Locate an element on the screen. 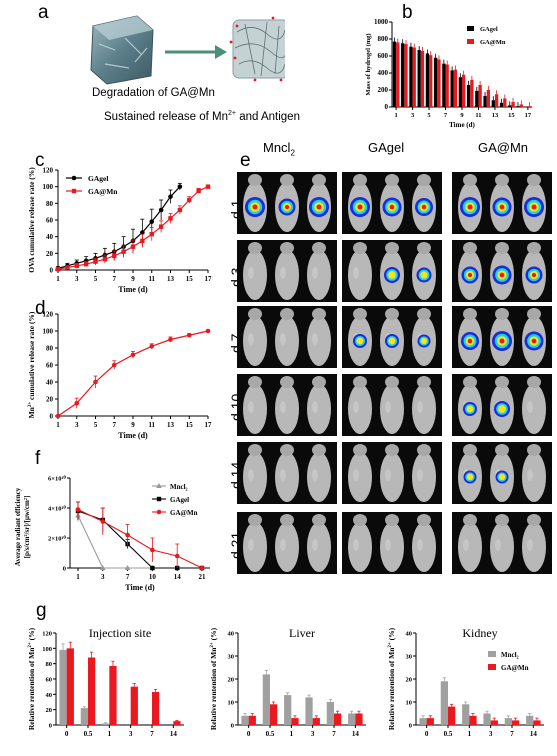 This screenshot has width=557, height=756. legend-label: GA@Mn is located at coordinates (493, 42).